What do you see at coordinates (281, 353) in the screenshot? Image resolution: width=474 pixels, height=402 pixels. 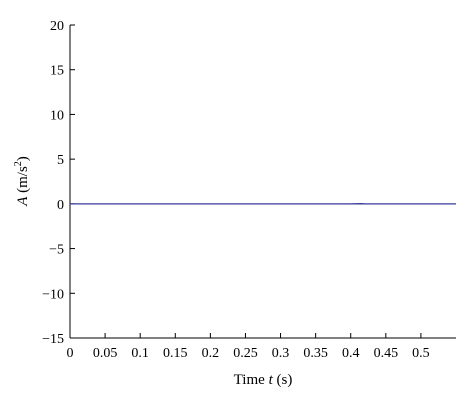 I see `x-tick-label: 0.3` at bounding box center [281, 353].